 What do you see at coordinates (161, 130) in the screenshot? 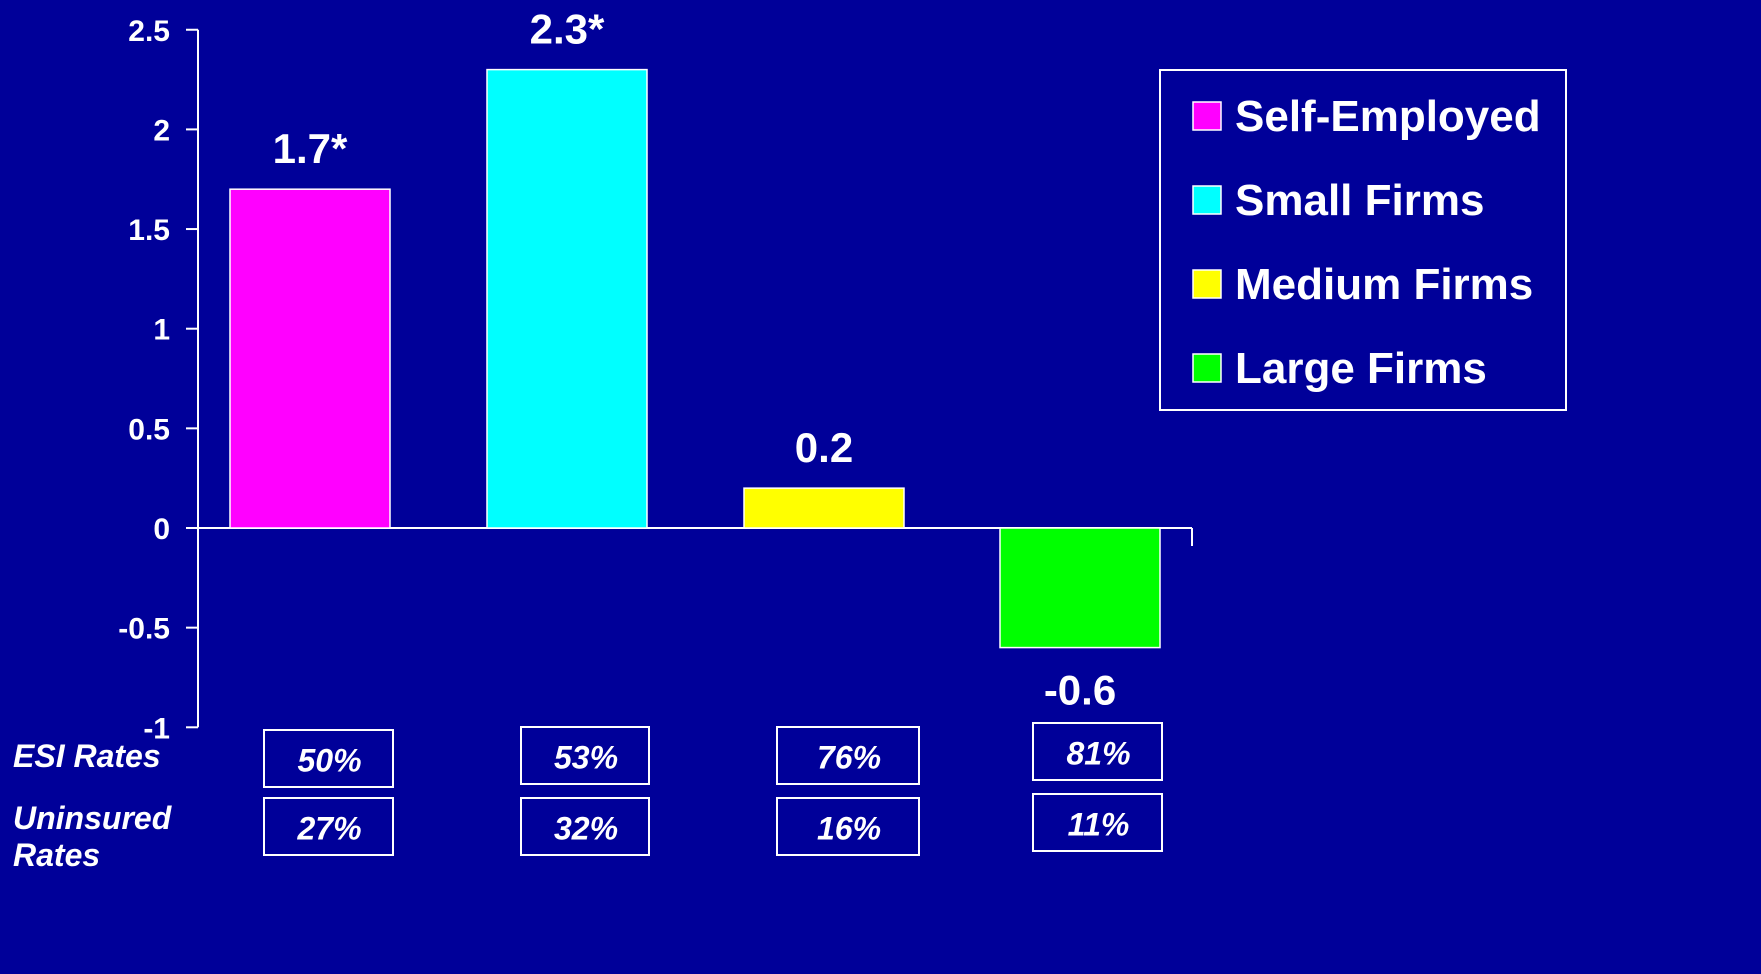
I see `y-tick-label: 2` at bounding box center [161, 130].